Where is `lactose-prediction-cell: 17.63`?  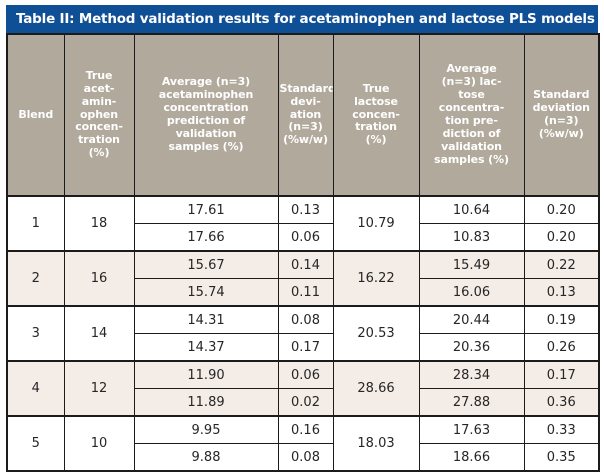
lactose-prediction-cell: 17.63 is located at coordinates (471, 429).